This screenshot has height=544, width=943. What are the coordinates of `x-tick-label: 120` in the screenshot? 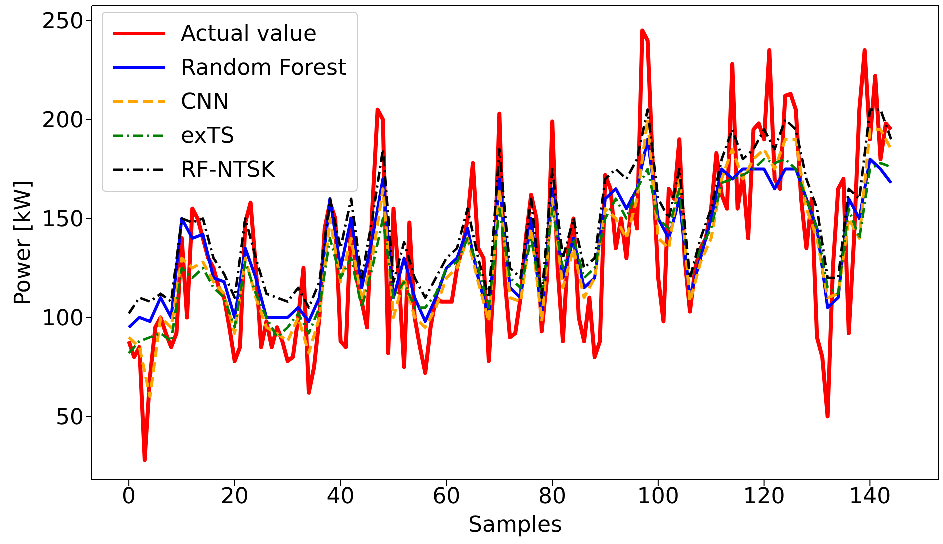 It's located at (764, 497).